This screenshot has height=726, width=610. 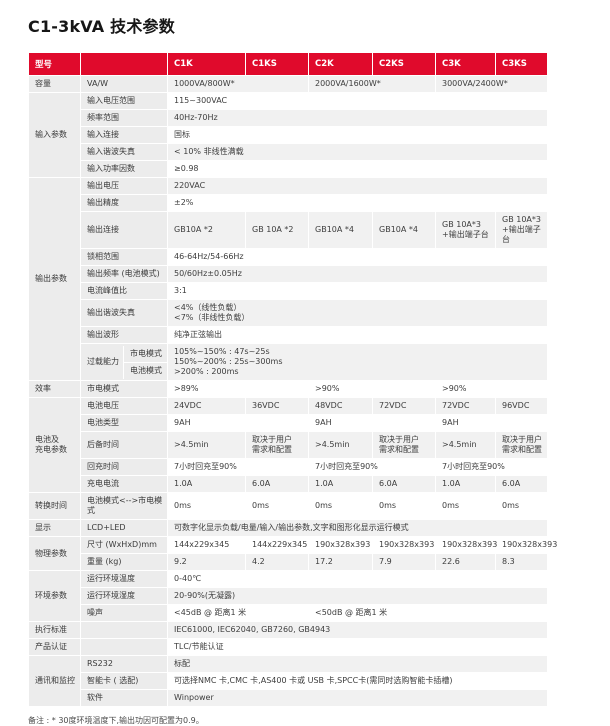 I want to click on row-label: 输出精度, so click(x=124, y=203).